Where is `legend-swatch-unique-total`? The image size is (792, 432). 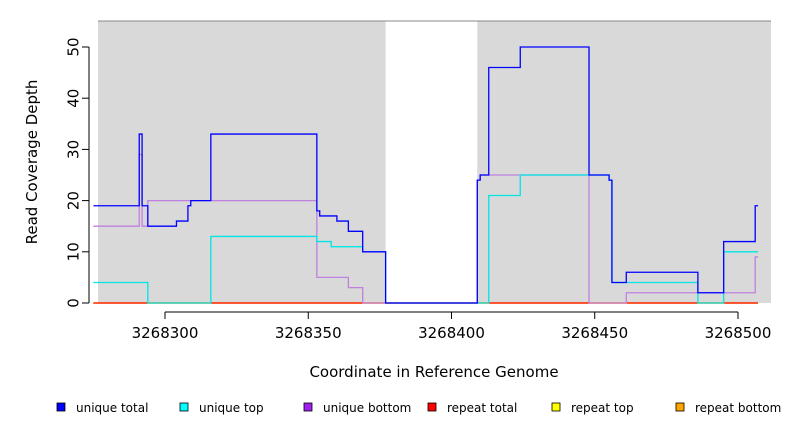 legend-swatch-unique-total is located at coordinates (61, 407).